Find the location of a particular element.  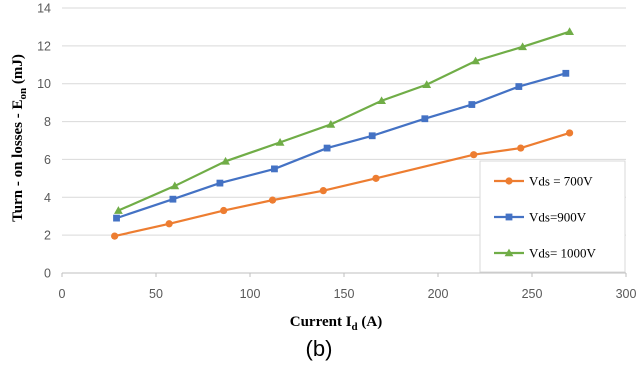

x-tick-label: 150 is located at coordinates (344, 294).